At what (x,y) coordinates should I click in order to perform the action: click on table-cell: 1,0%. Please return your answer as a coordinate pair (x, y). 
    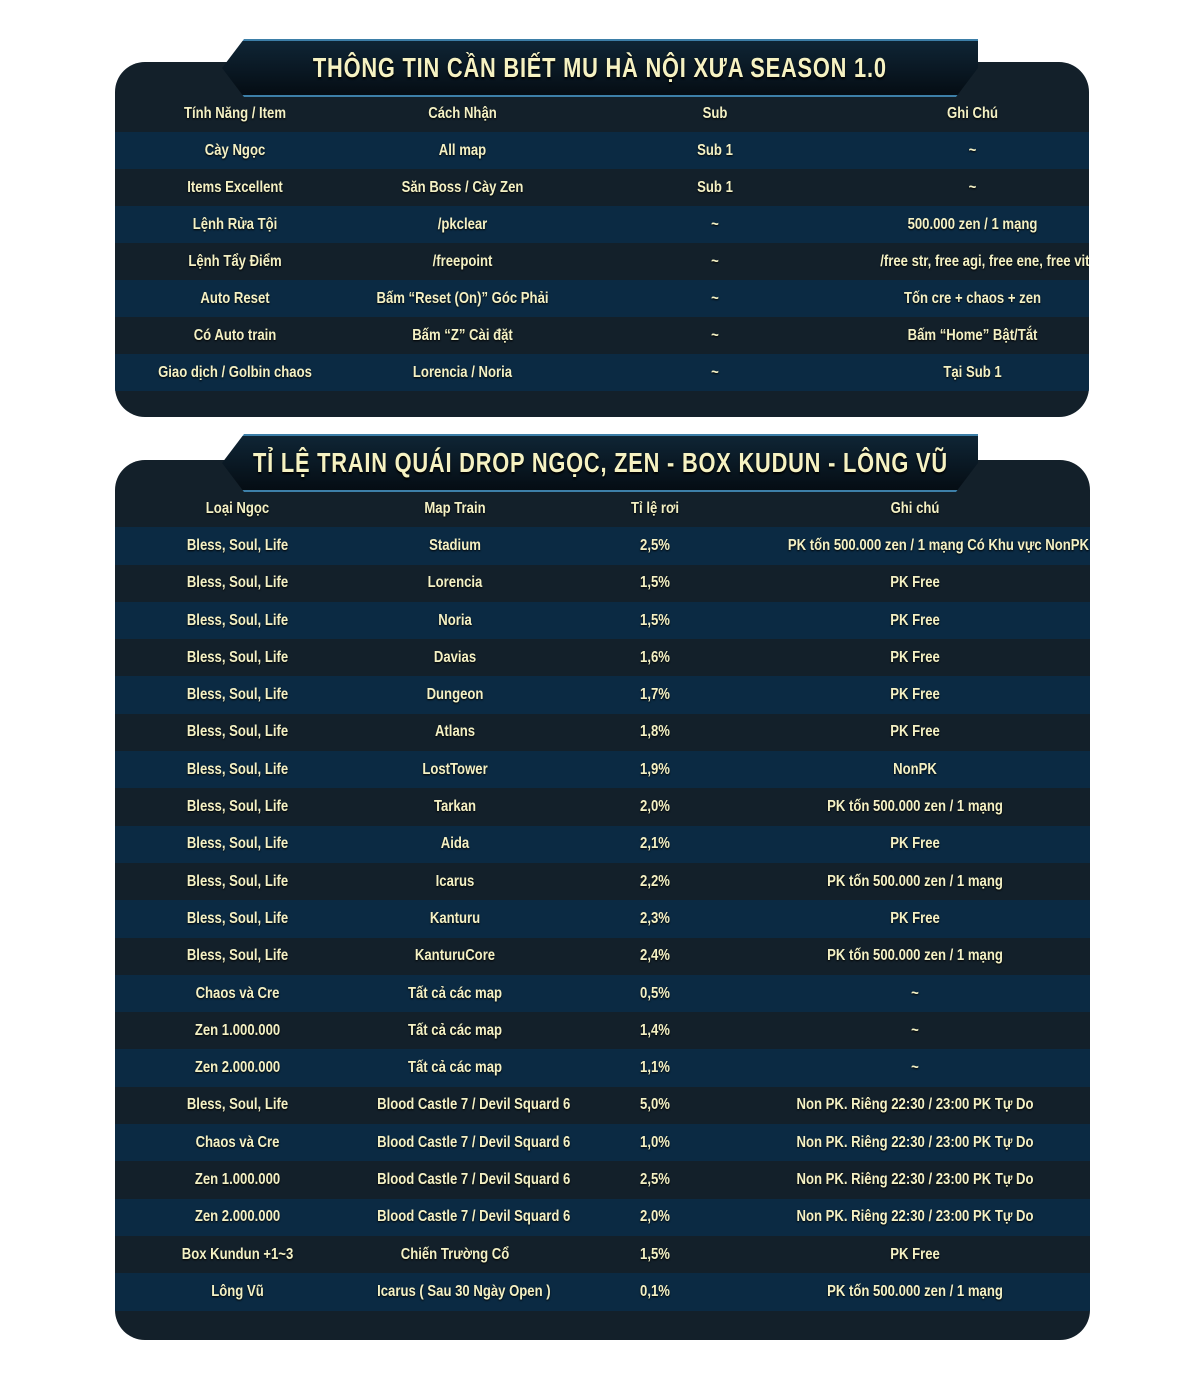
    Looking at the image, I should click on (655, 1142).